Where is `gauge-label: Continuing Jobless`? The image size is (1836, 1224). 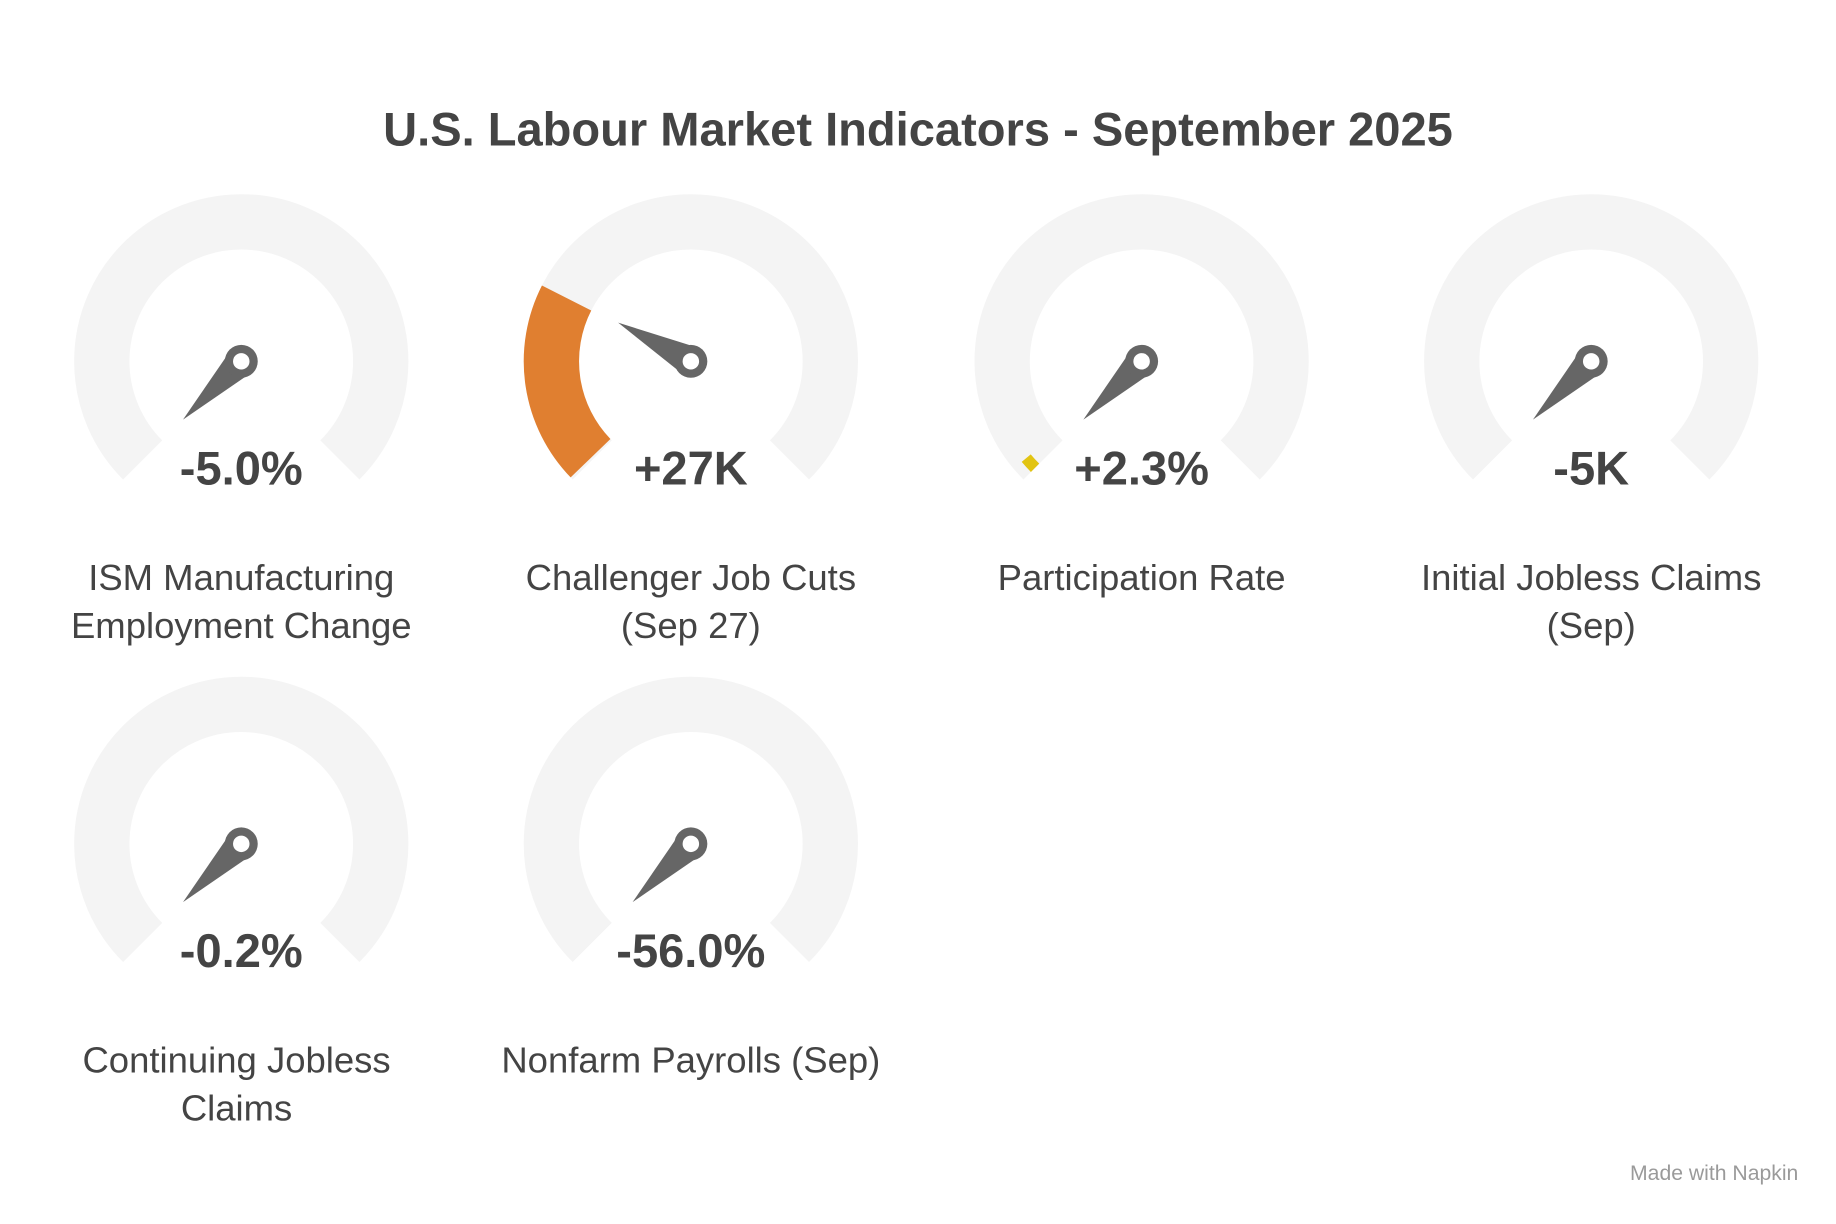 gauge-label: Continuing Jobless is located at coordinates (236, 1059).